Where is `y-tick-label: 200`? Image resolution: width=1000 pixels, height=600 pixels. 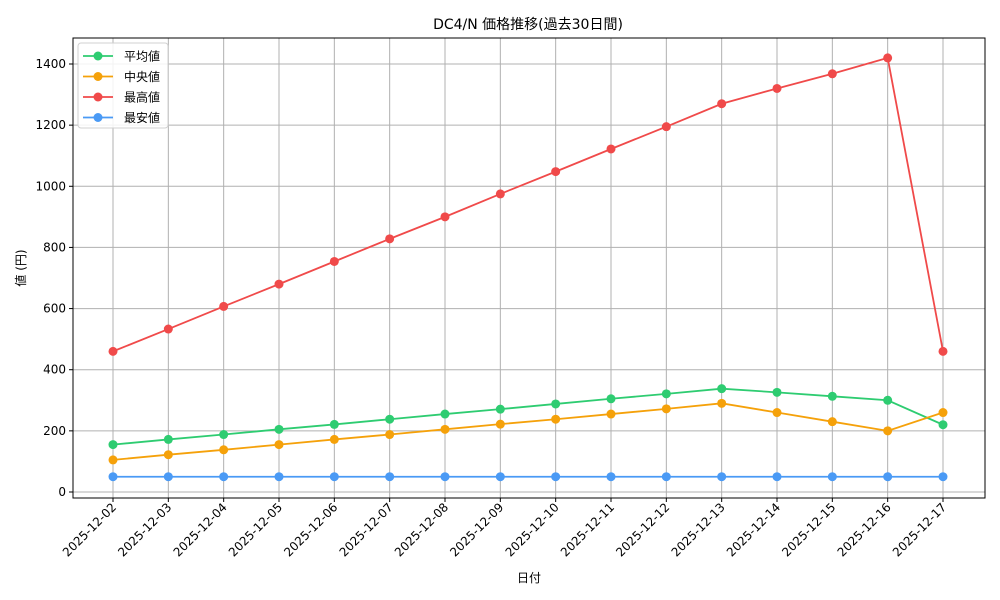
y-tick-label: 200 is located at coordinates (54, 431).